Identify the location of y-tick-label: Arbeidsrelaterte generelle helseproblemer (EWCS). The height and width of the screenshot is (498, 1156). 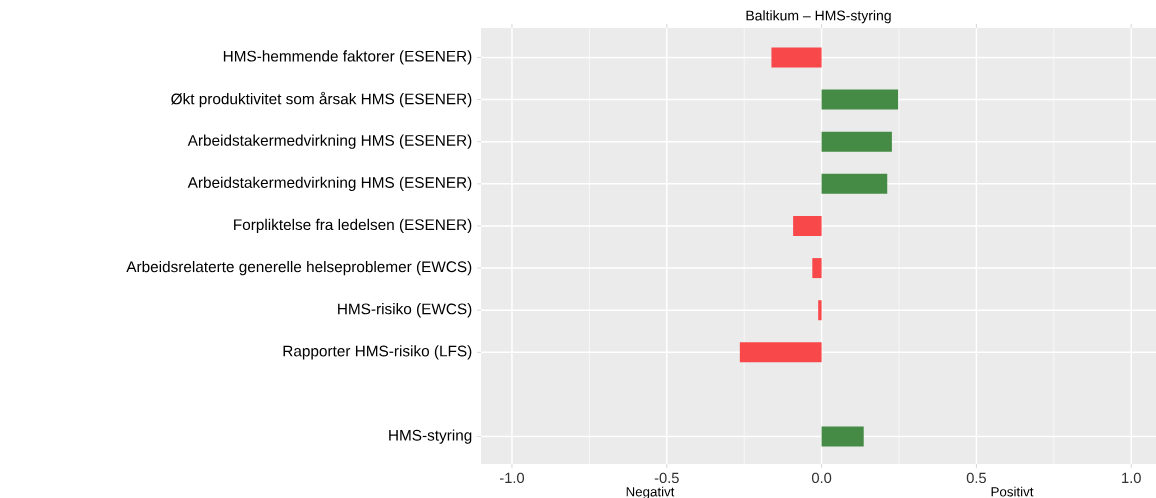
(299, 268).